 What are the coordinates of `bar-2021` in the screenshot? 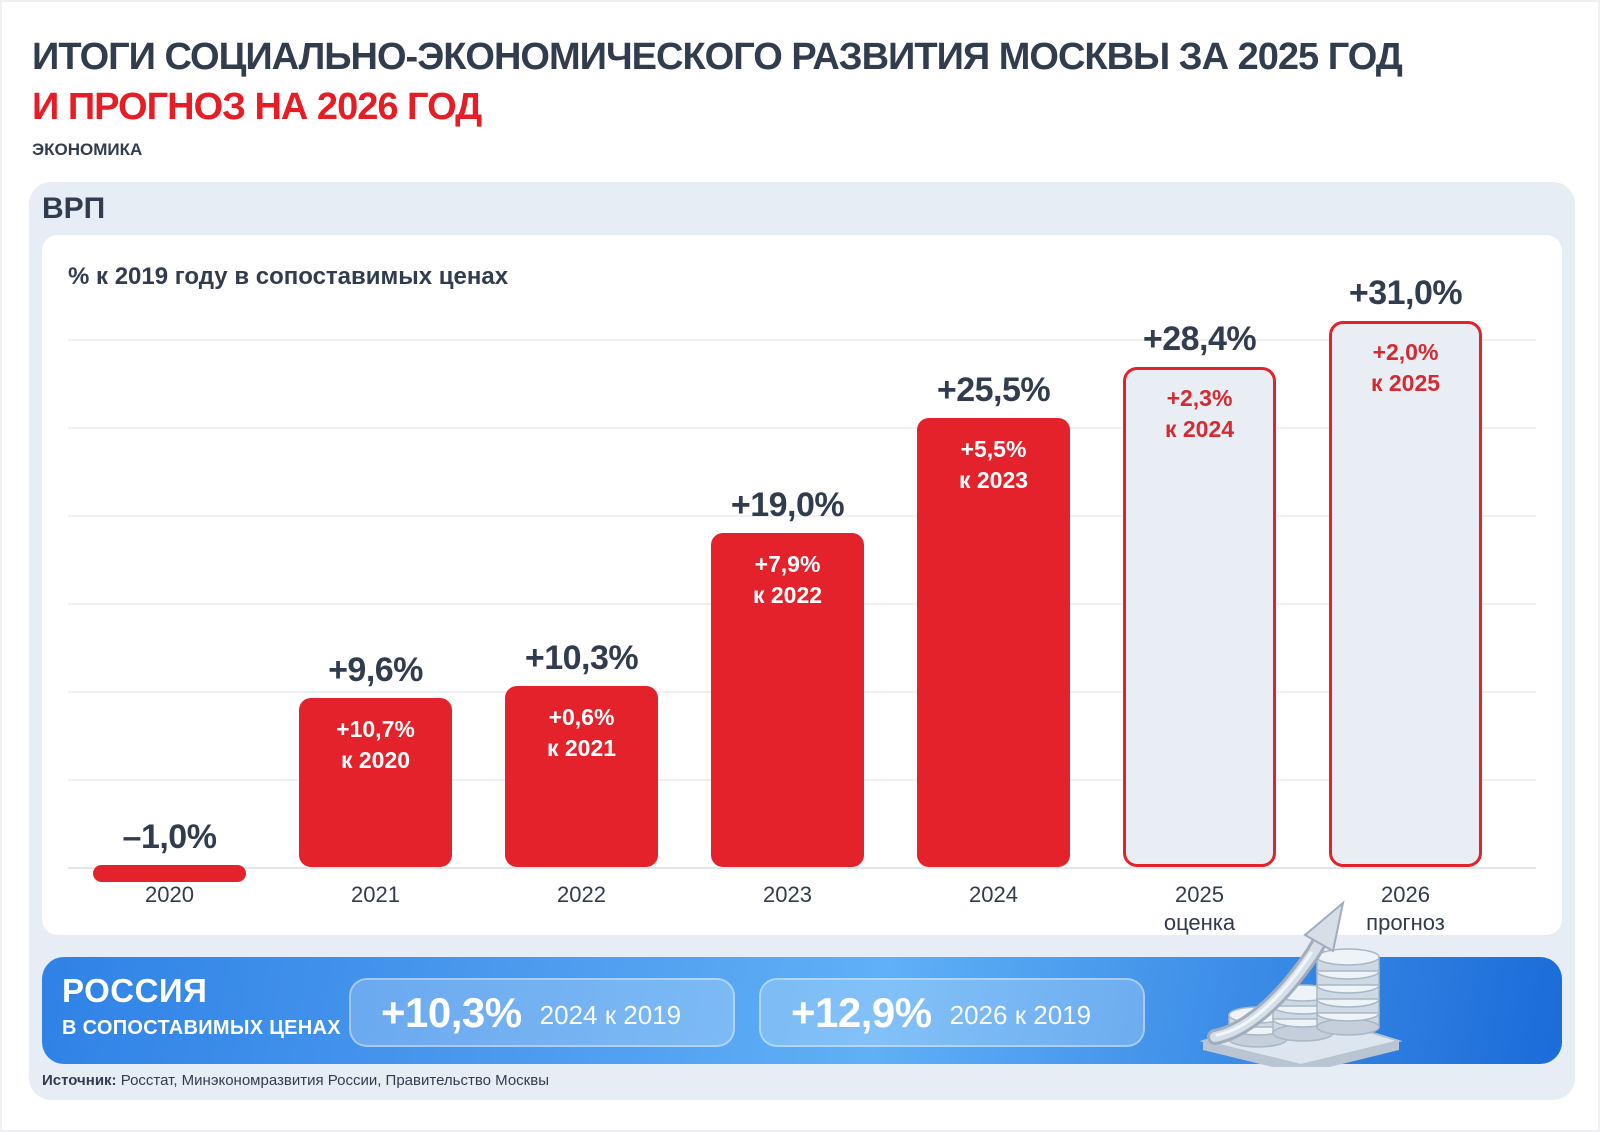 It's located at (375, 782).